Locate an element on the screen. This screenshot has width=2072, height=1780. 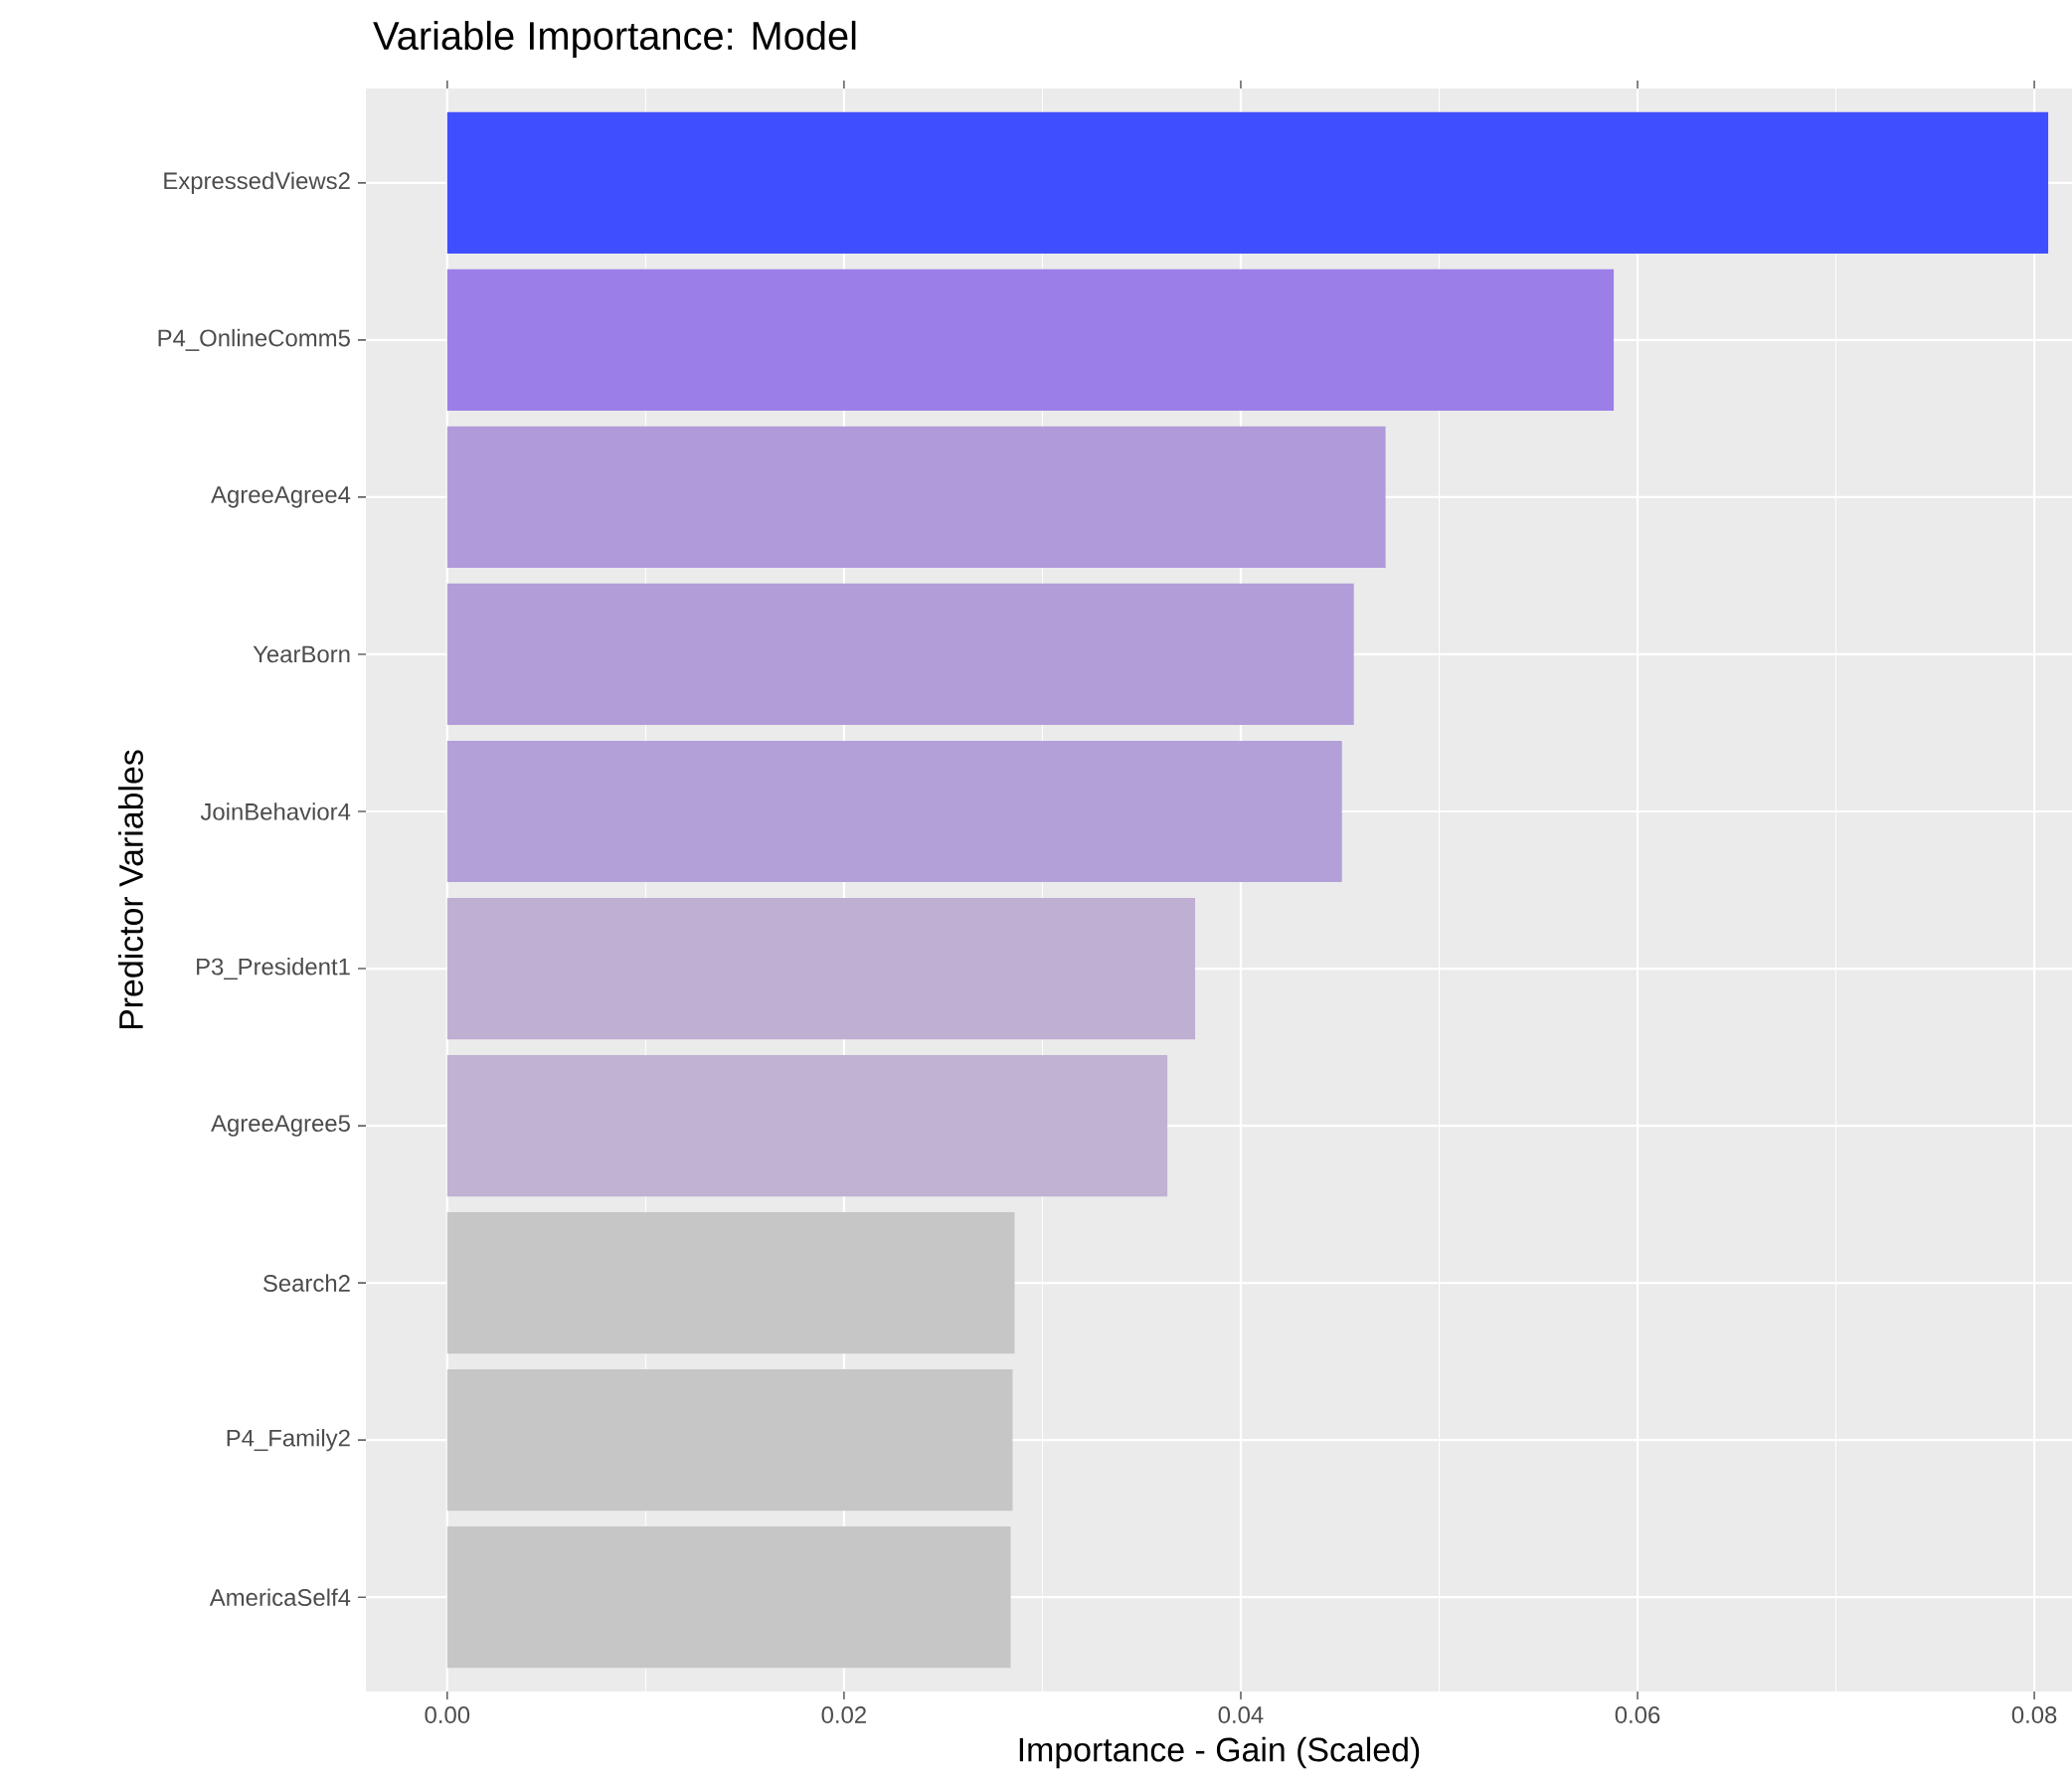
x-tick-label: 0.02 is located at coordinates (843, 1714).